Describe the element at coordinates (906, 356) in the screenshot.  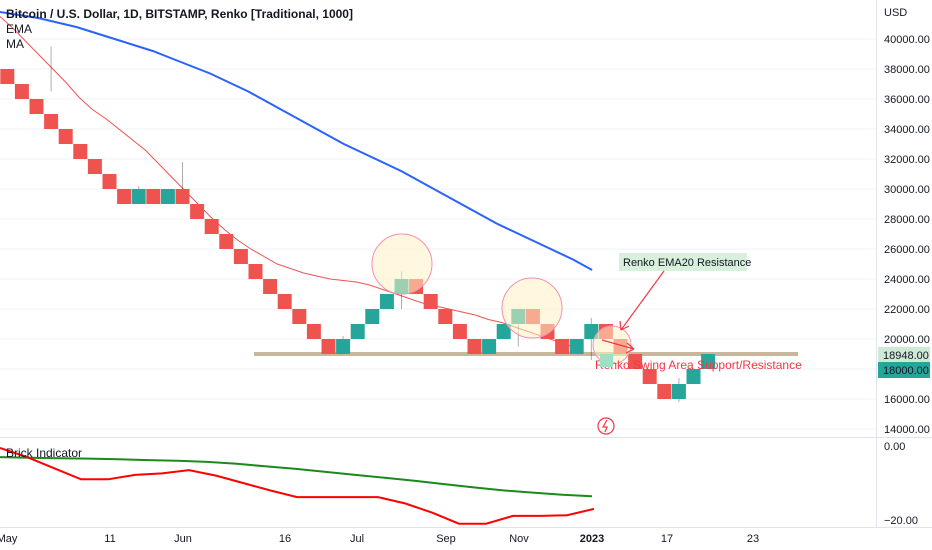
I see `last-price-badge: 18948.00` at that location.